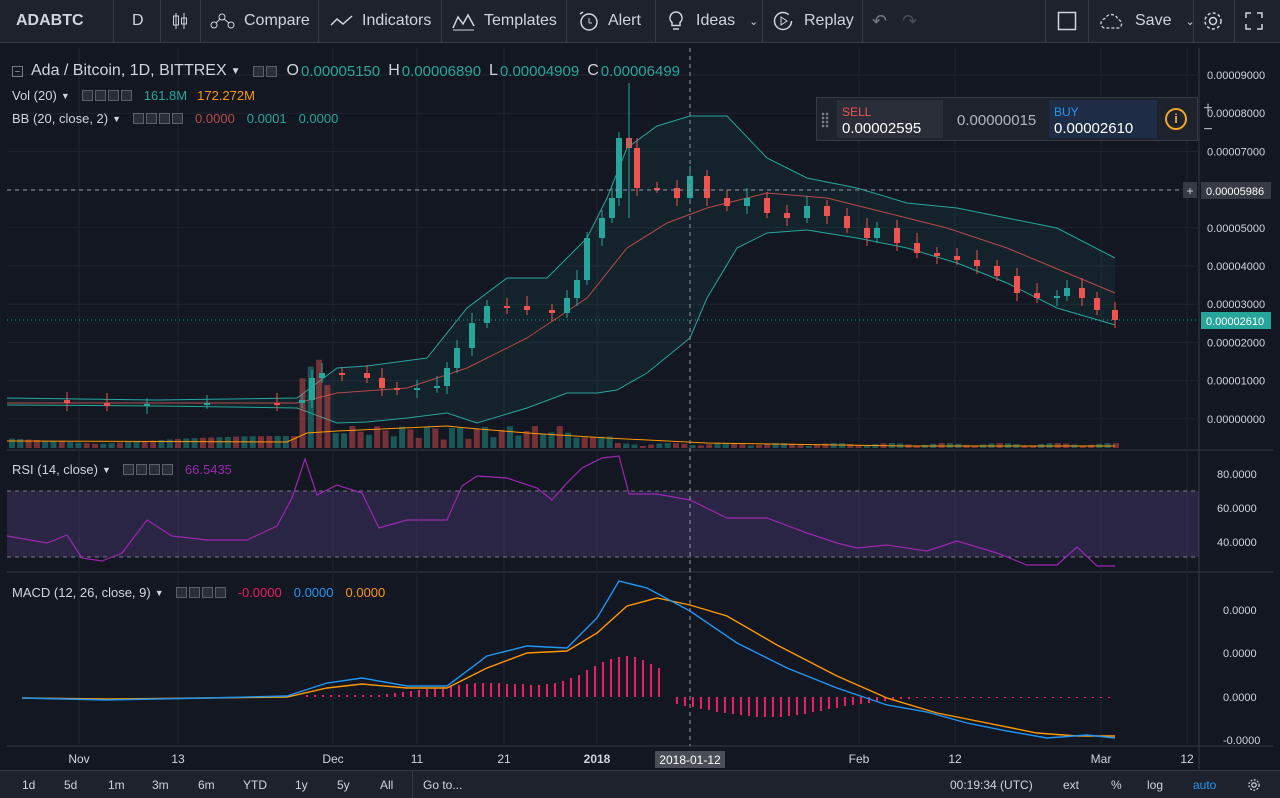 The height and width of the screenshot is (798, 1280). What do you see at coordinates (910, 20) in the screenshot?
I see `redo-icon: ↷` at bounding box center [910, 20].